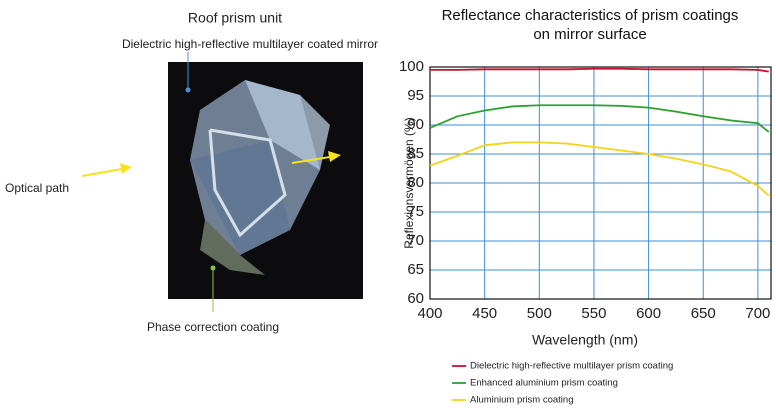 The height and width of the screenshot is (415, 776). Describe the element at coordinates (544, 383) in the screenshot. I see `legend-label: Enhanced aluminium prism coating` at that location.